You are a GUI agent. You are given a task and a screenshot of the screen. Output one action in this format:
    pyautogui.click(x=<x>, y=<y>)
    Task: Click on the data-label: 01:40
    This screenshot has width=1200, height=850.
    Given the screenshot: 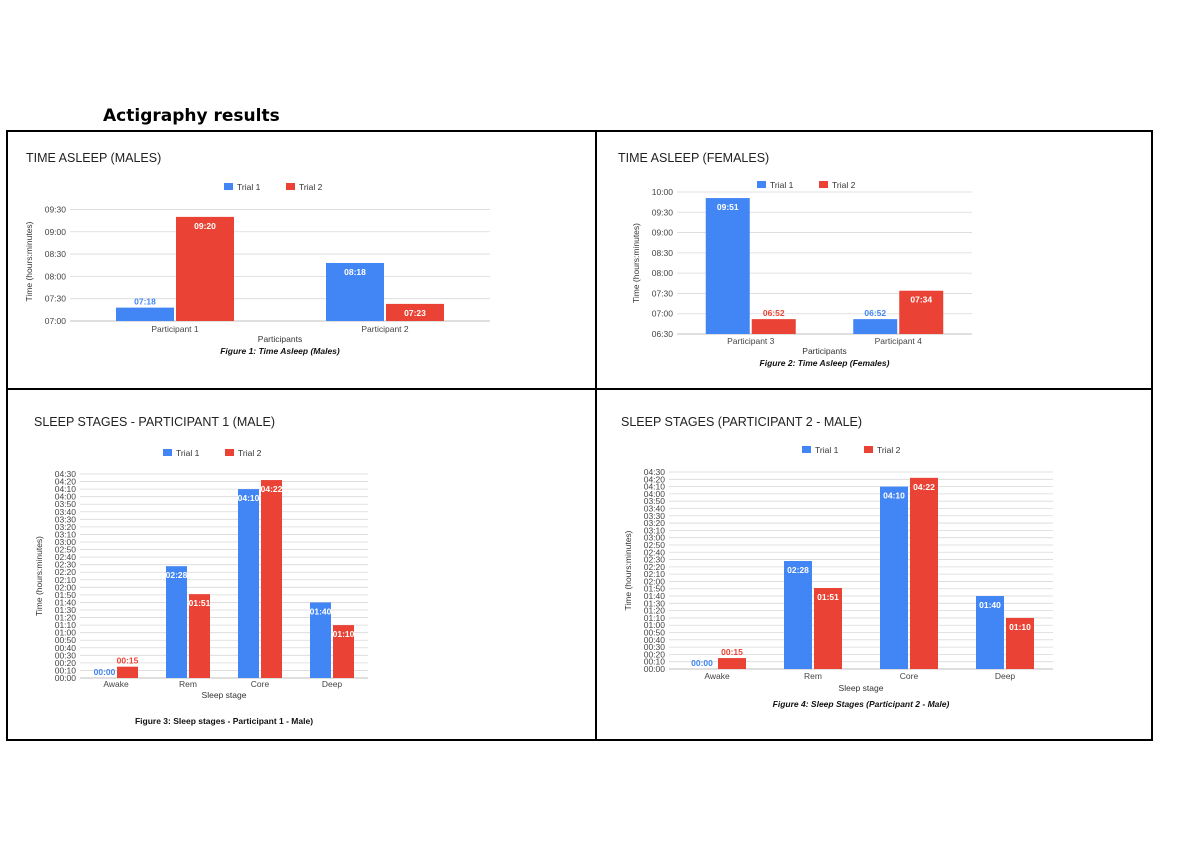 What is the action you would take?
    pyautogui.click(x=321, y=611)
    